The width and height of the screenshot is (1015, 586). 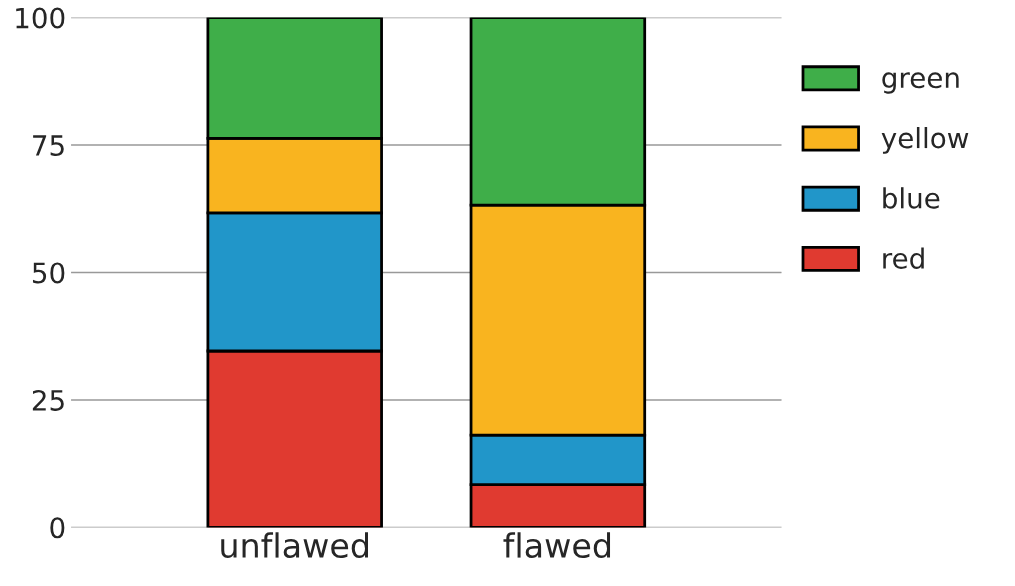 I want to click on legend-label: green, so click(x=920, y=83).